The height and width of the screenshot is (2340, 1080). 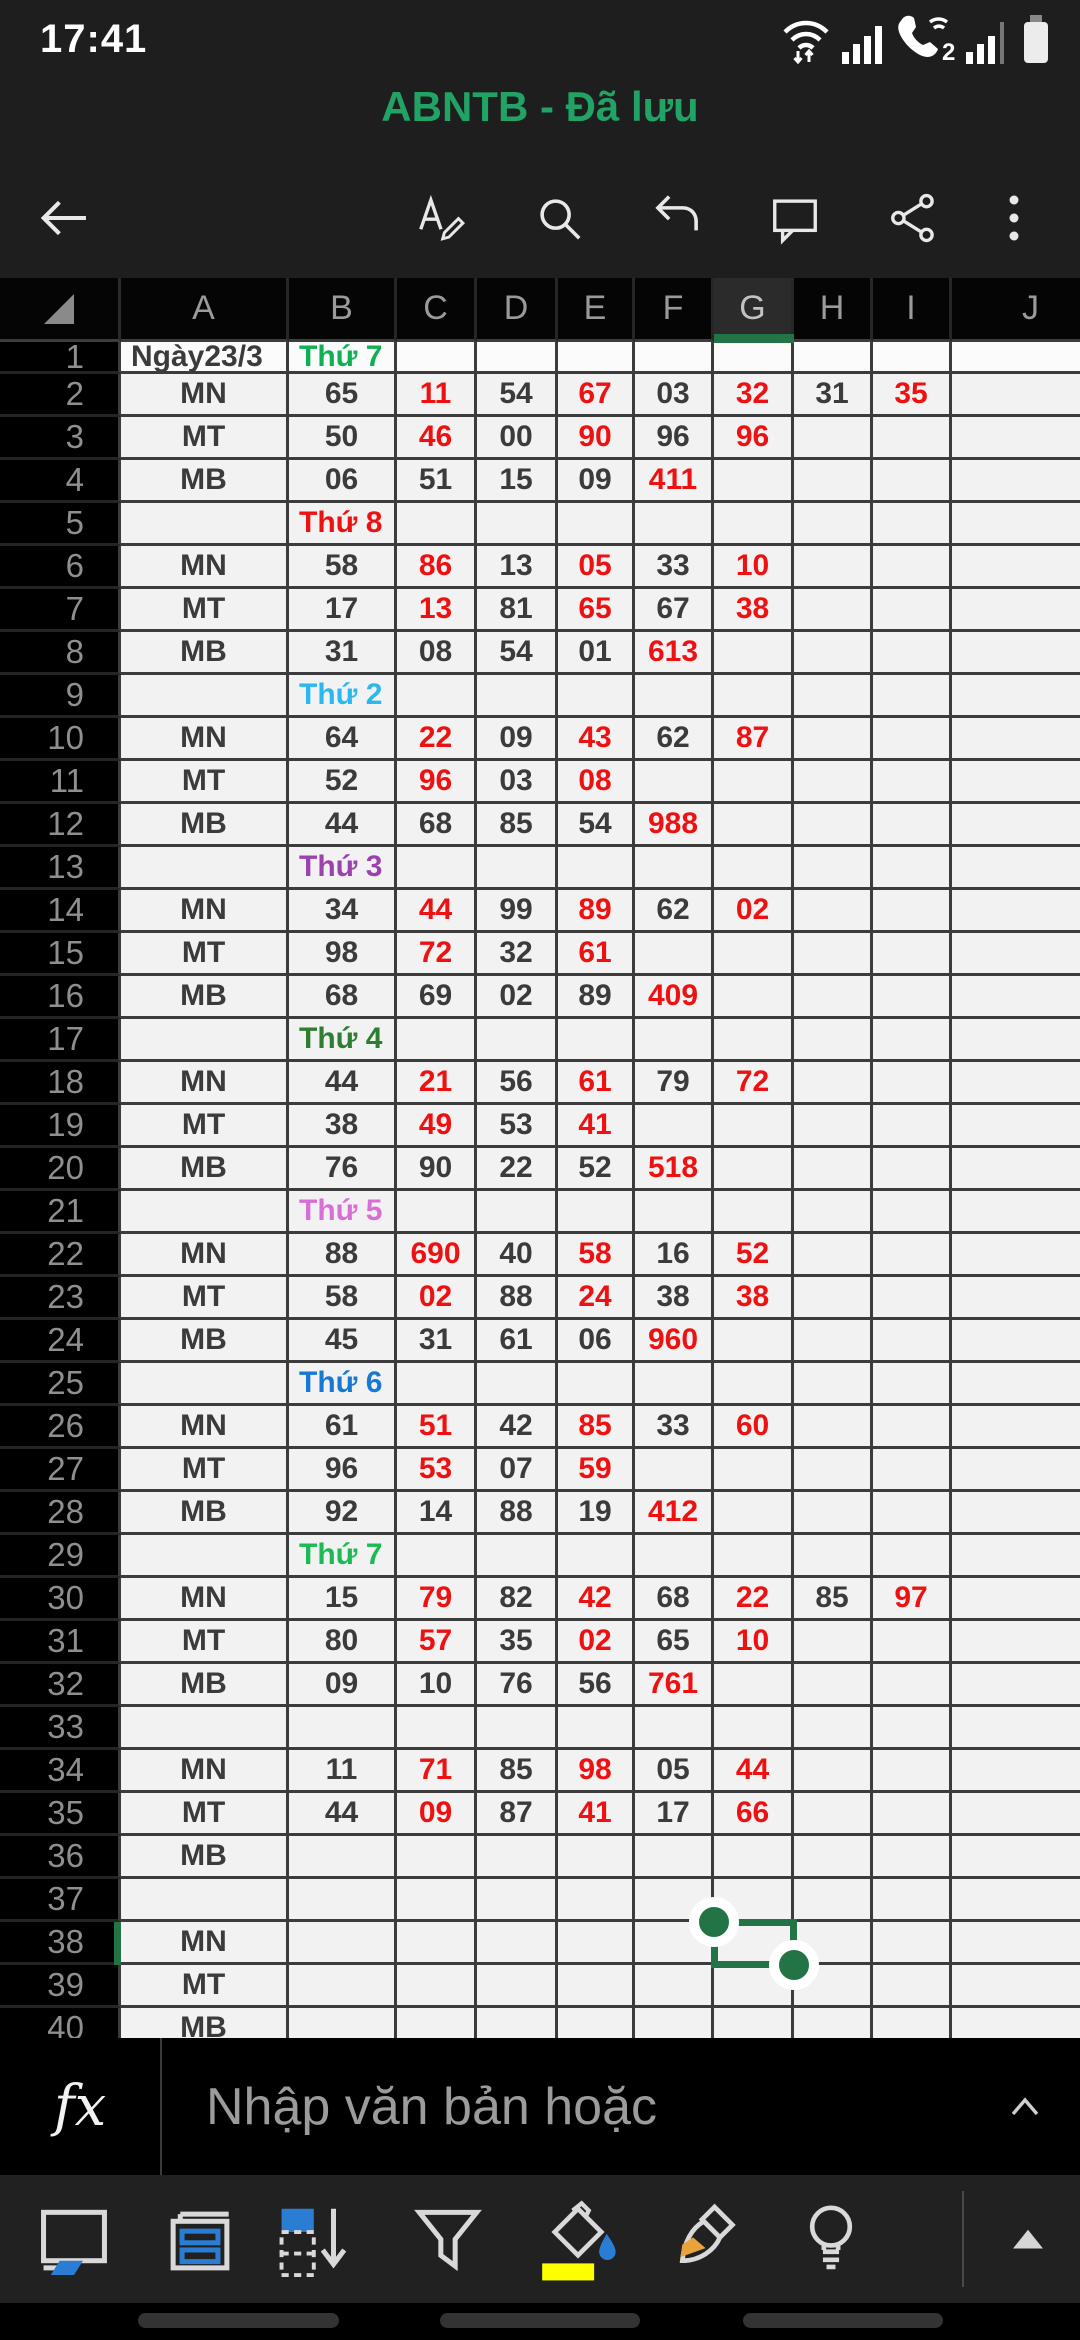 What do you see at coordinates (343, 997) in the screenshot?
I see `cell-B16: 68` at bounding box center [343, 997].